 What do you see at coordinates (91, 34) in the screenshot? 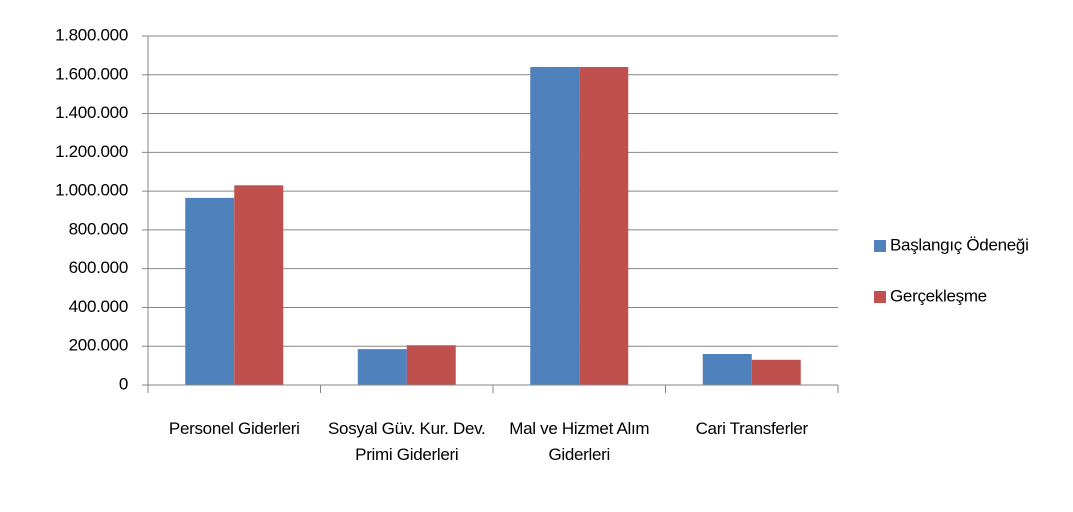
I see `y-tick-label: 1.800.000` at bounding box center [91, 34].